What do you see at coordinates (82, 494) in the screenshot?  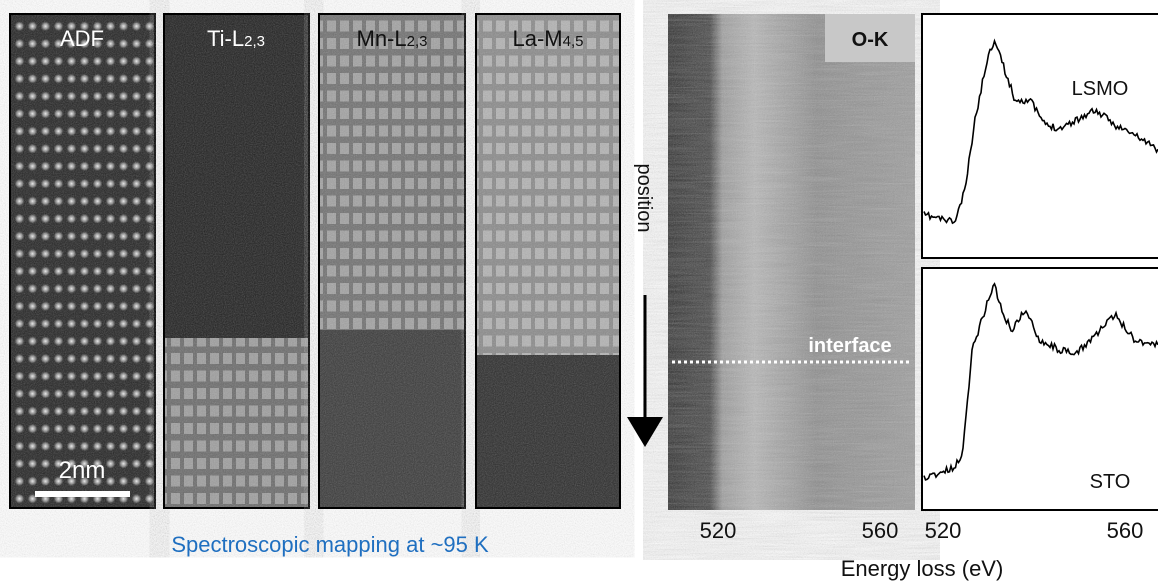 I see `scale-bar` at bounding box center [82, 494].